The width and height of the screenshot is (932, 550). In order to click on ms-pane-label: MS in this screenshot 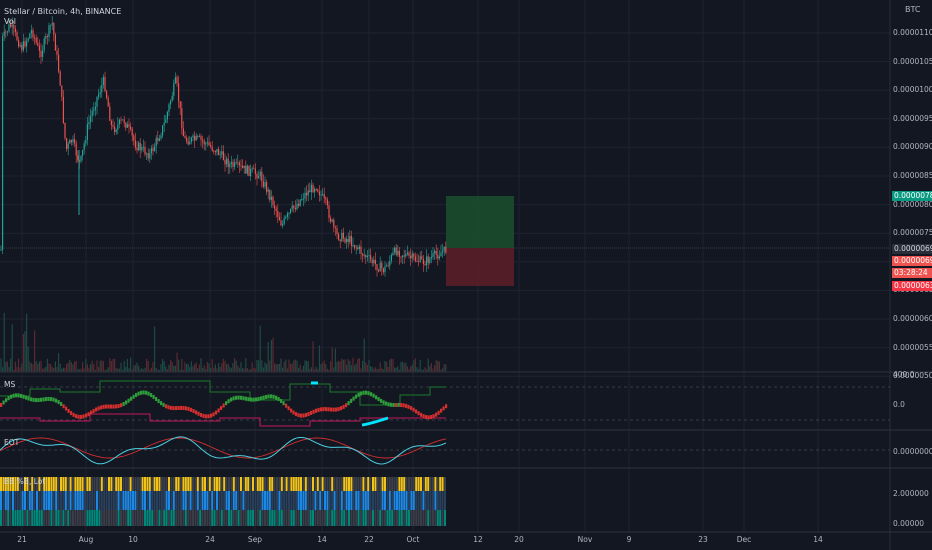, I will do `click(10, 384)`.